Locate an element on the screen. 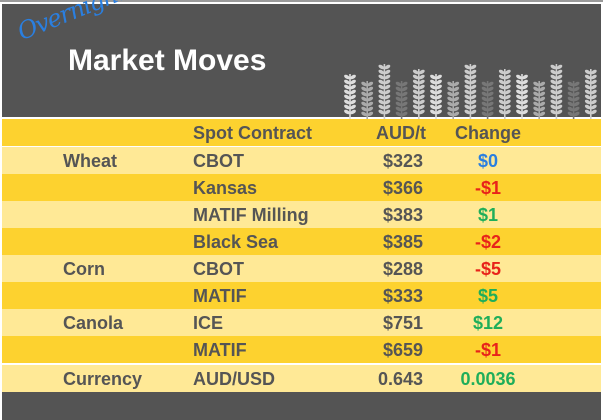  change: -$2 is located at coordinates (487, 242).